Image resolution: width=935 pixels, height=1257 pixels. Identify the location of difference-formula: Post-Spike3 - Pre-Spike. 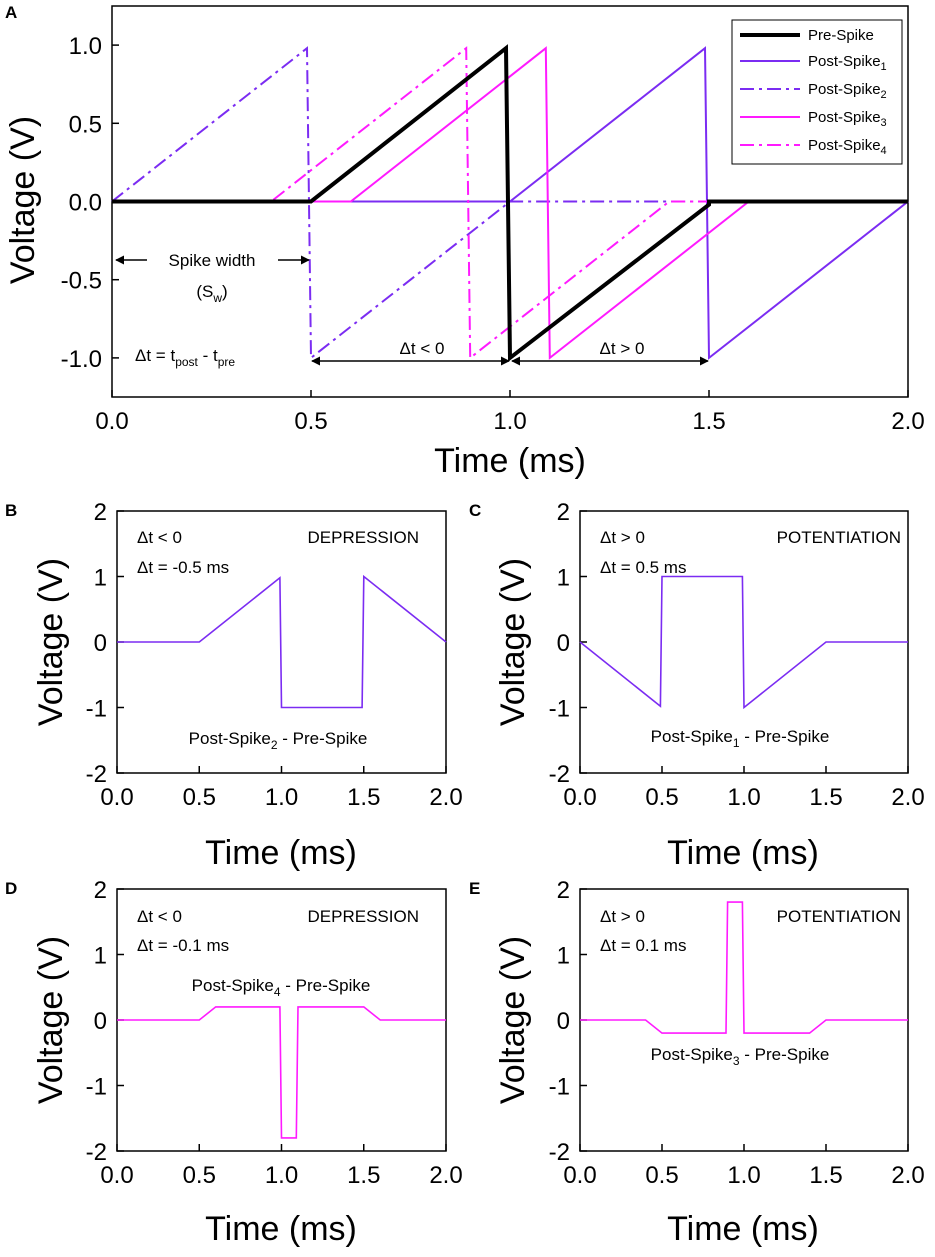
(740, 1056).